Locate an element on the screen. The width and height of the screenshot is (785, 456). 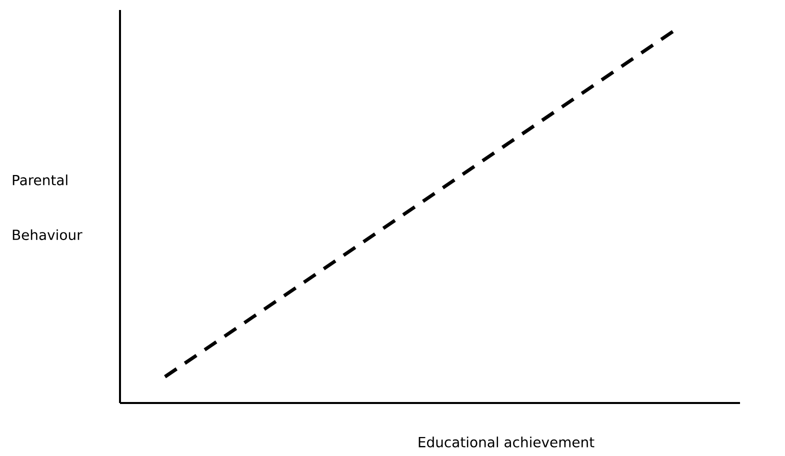
x-axis-title: Educational achievement is located at coordinates (506, 442).